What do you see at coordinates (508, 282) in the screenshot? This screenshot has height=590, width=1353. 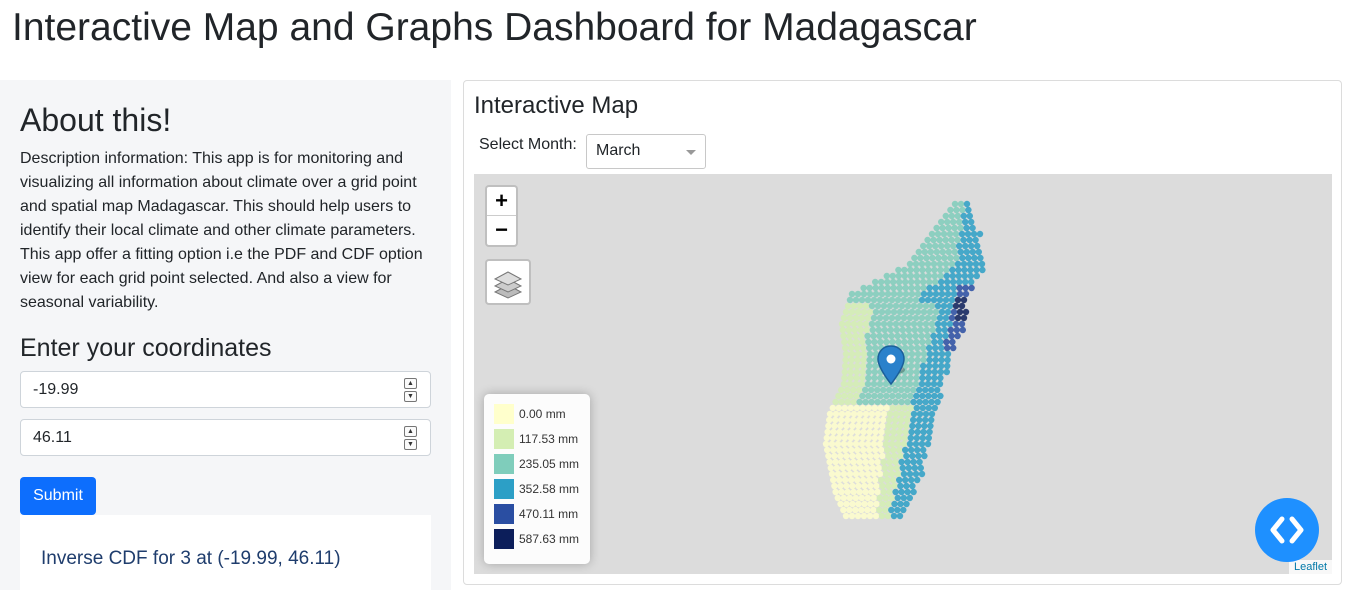 I see `layers-button` at bounding box center [508, 282].